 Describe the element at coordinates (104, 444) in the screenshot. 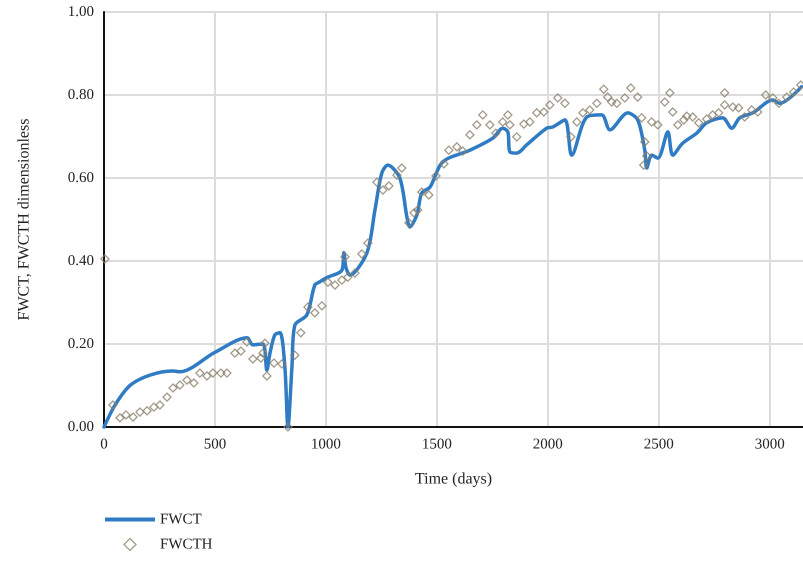

I see `x-tick-label: 0` at that location.